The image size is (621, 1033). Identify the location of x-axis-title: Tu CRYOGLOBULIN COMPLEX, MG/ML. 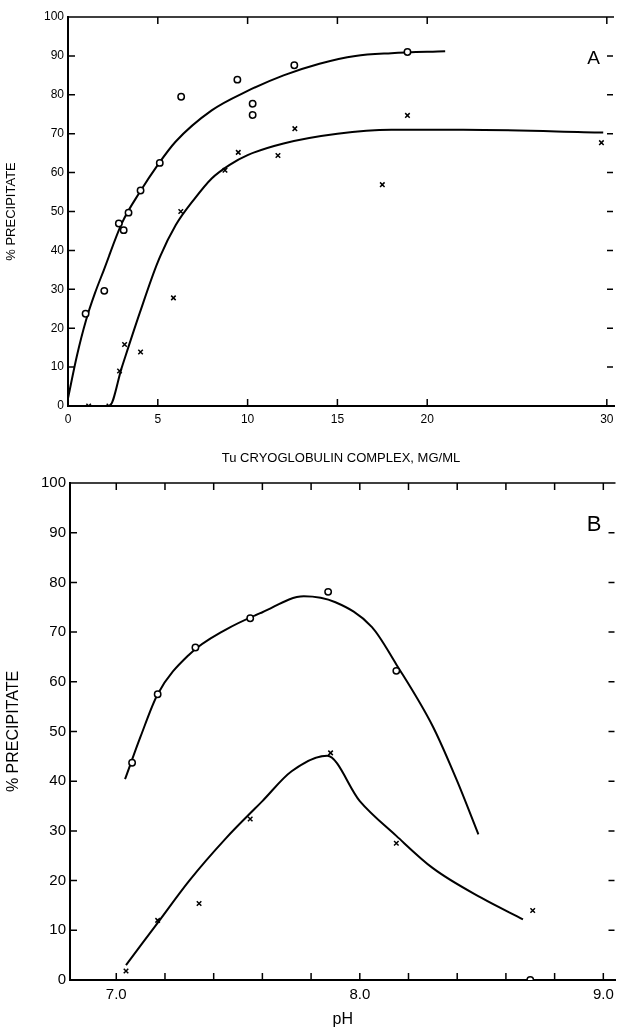
(341, 457).